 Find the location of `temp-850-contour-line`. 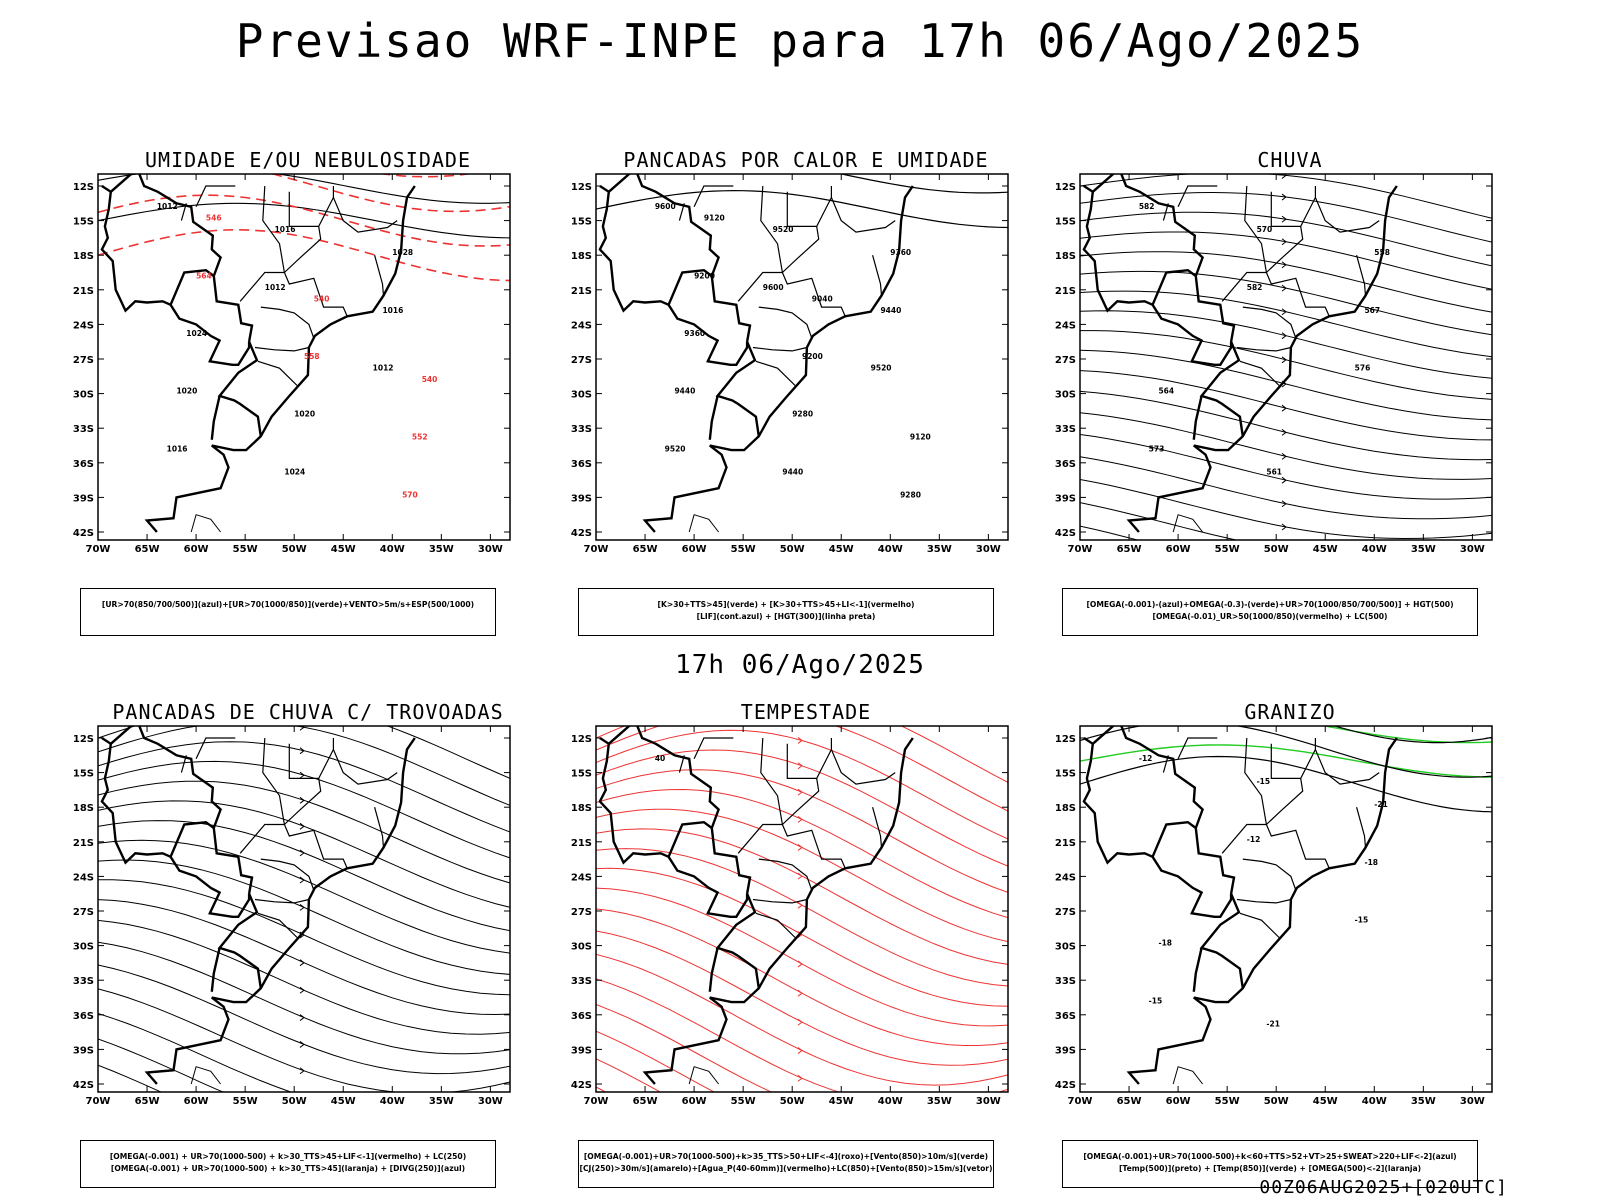

temp-850-contour-line is located at coordinates (1406, 735).